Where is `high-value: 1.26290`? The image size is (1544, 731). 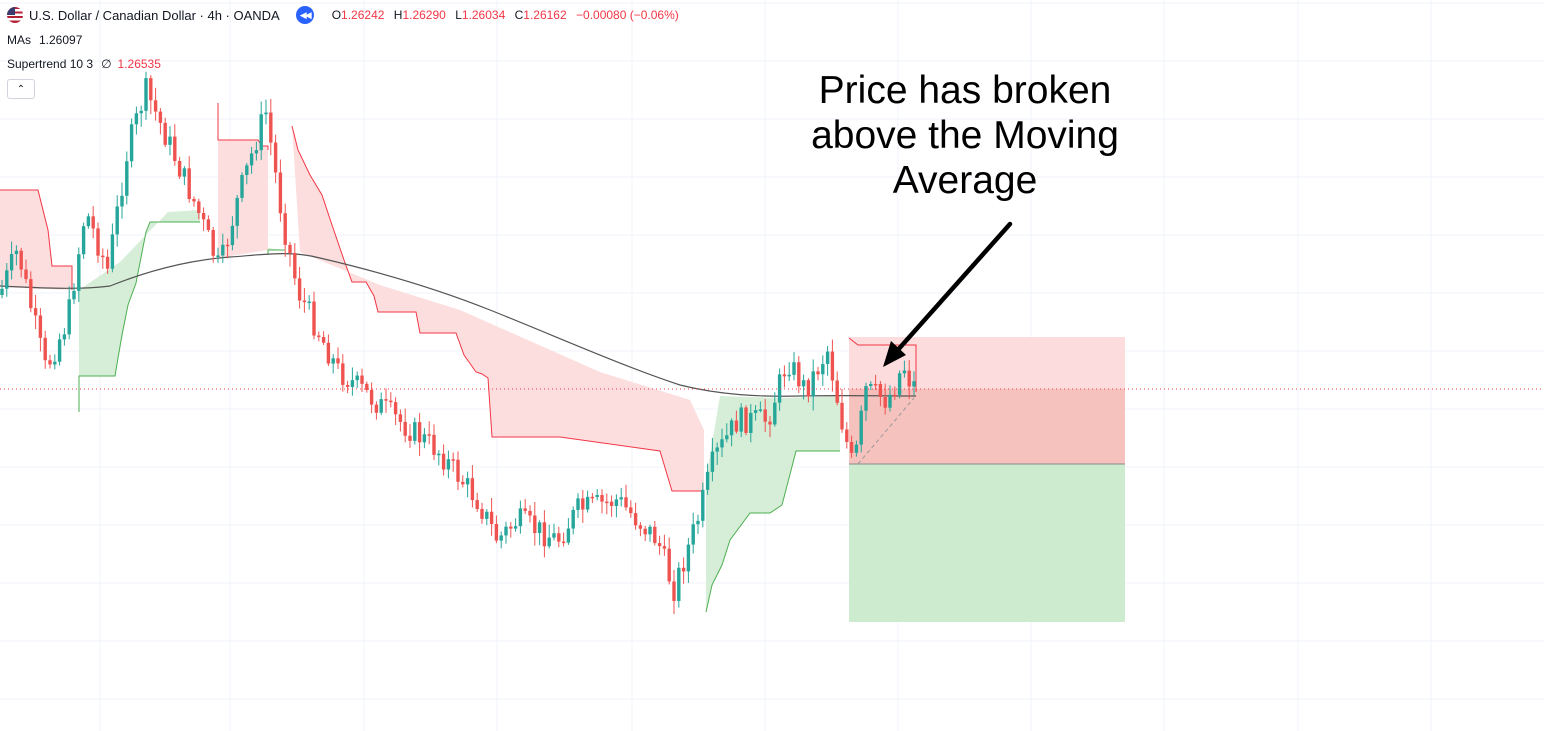 high-value: 1.26290 is located at coordinates (424, 15).